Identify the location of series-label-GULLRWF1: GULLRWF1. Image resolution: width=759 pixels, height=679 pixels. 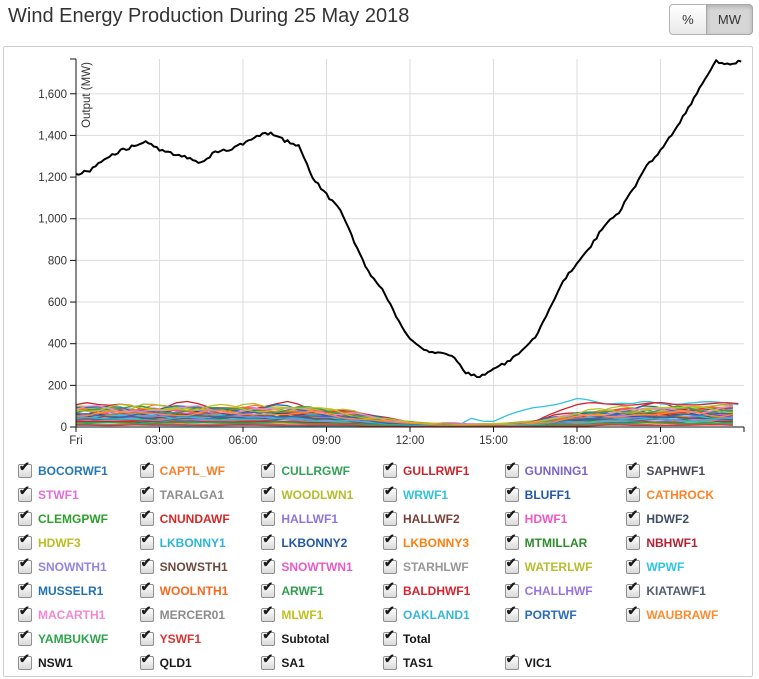
(436, 471).